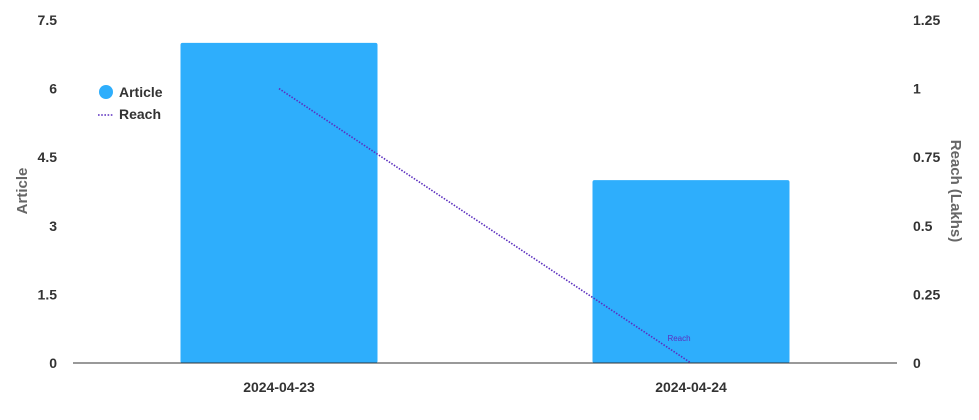  I want to click on y-tick-label: 1.5, so click(48, 294).